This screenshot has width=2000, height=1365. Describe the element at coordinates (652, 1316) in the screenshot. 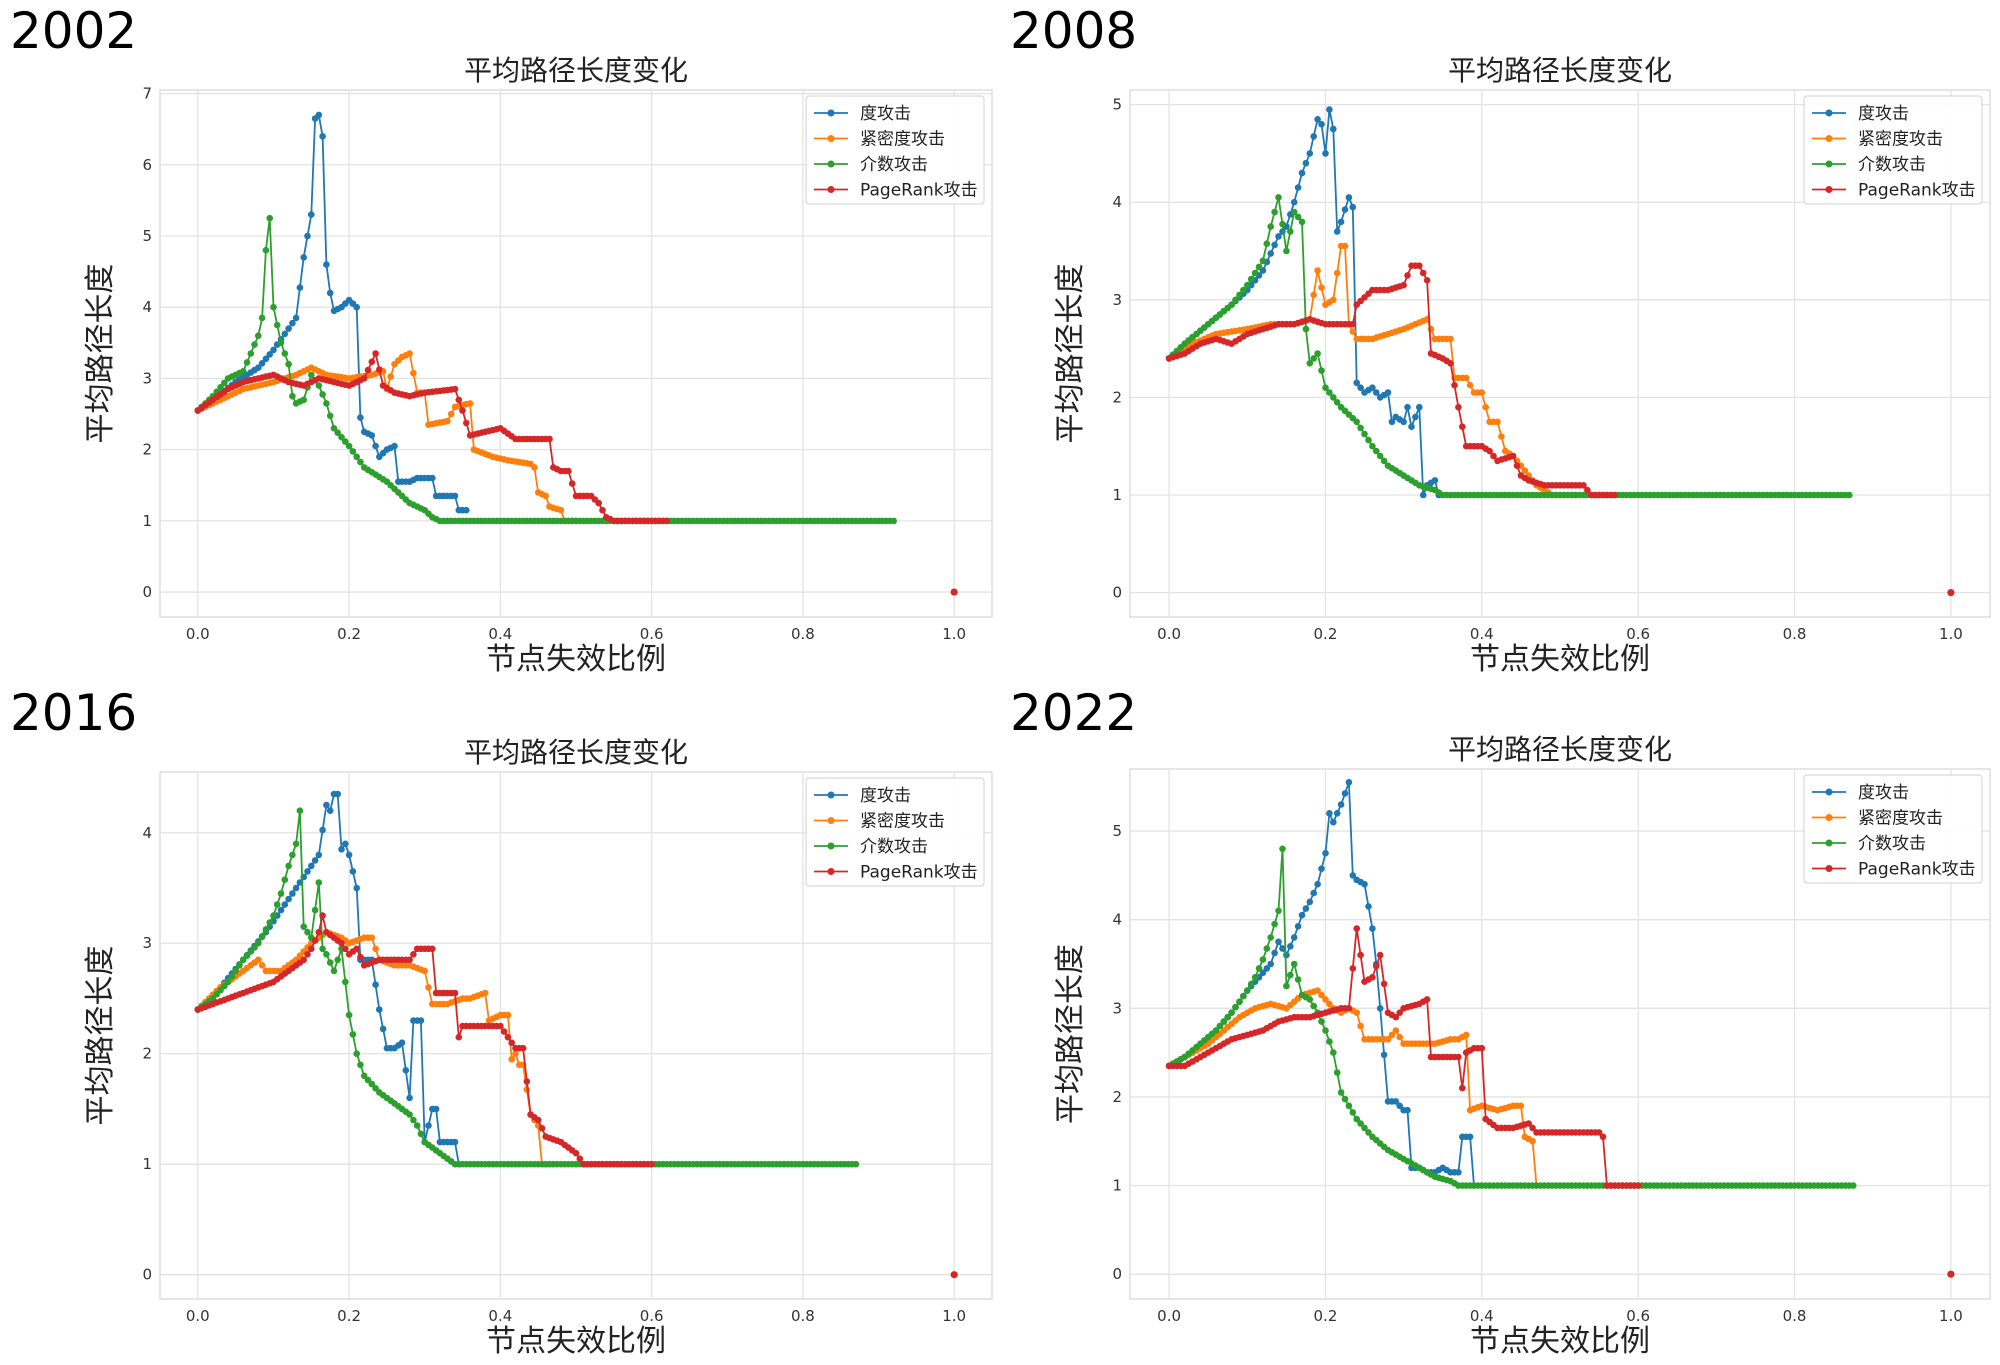

I see `x-tick-label: 0.6` at that location.